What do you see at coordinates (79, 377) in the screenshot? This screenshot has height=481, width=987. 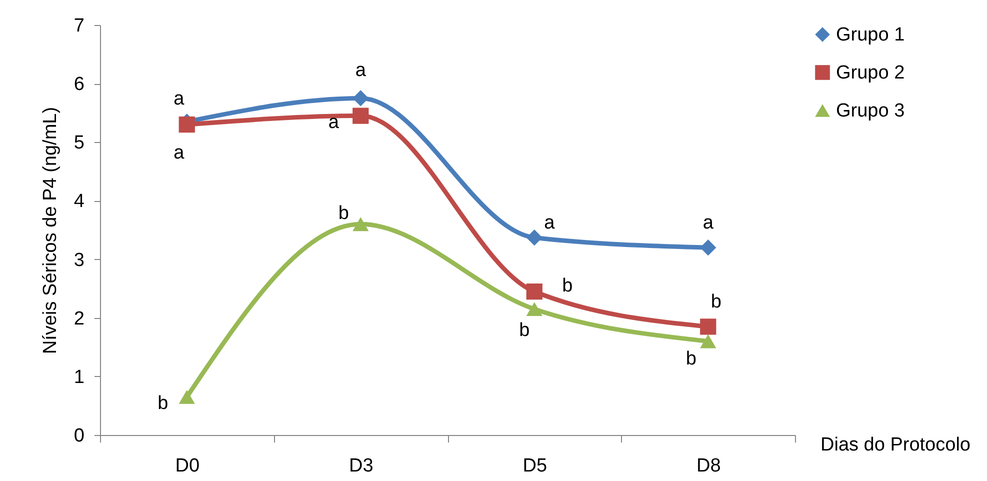 I see `y-tick-label: 1` at bounding box center [79, 377].